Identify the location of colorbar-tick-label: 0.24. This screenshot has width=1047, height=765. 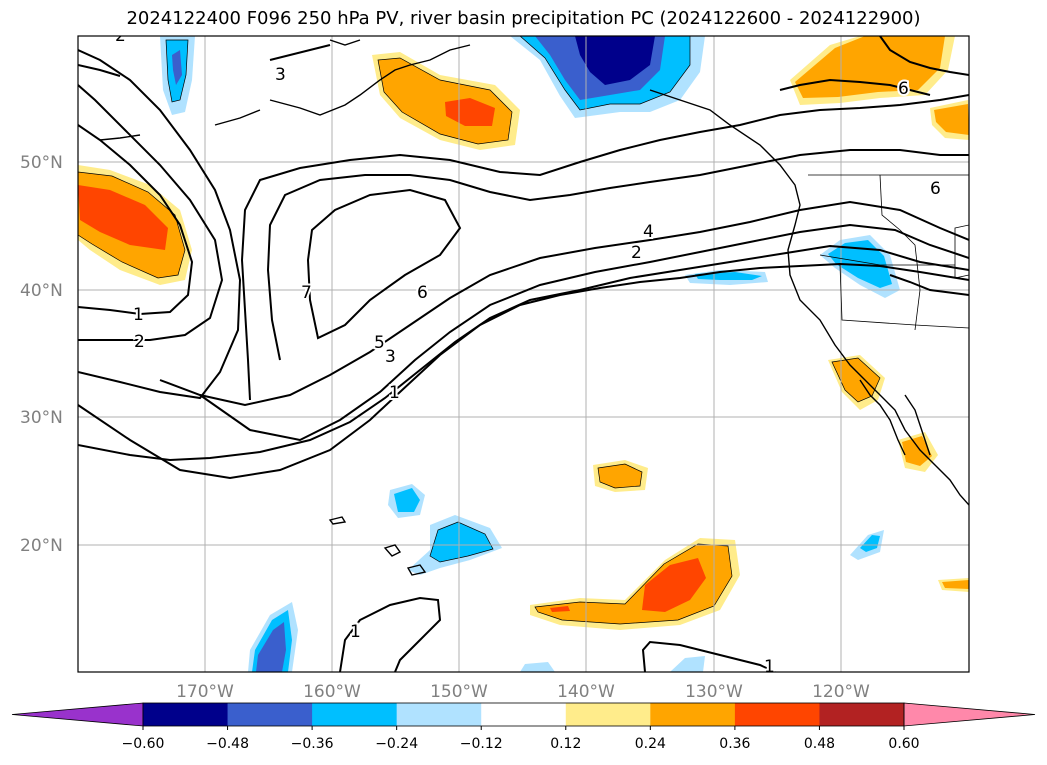
(650, 744).